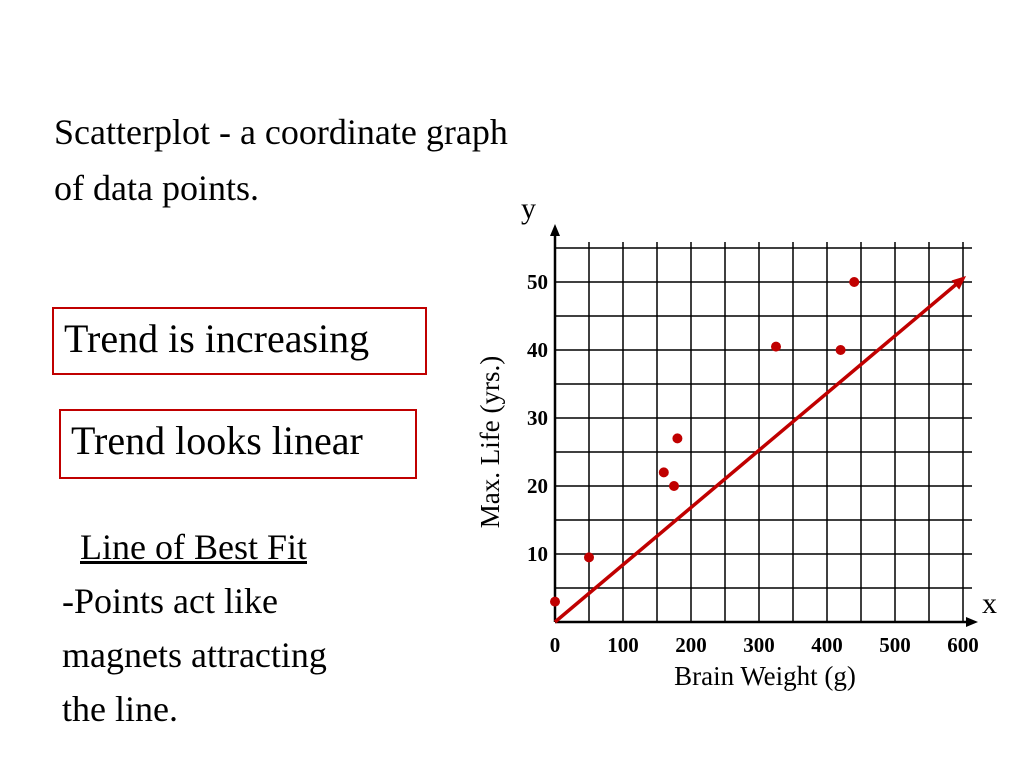 This screenshot has height=768, width=1024. I want to click on y-tick-label: 10, so click(537, 554).